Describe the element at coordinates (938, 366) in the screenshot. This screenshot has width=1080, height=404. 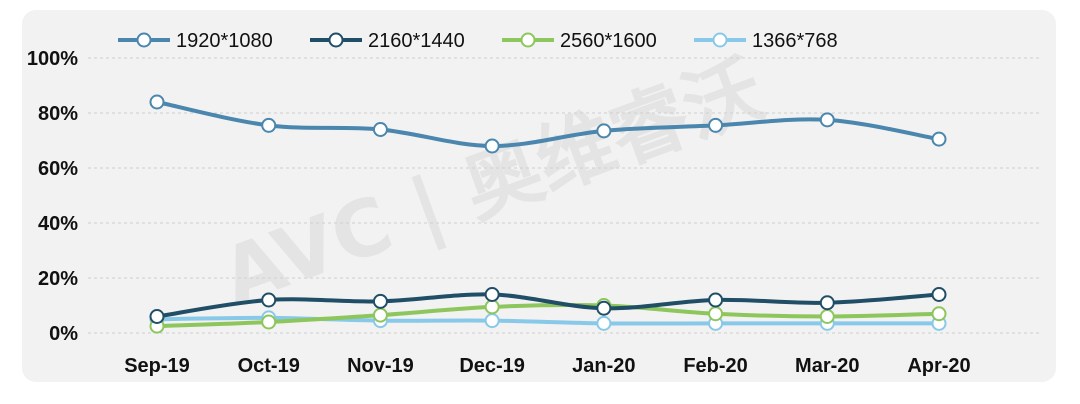
I see `x-tick-label: Apr-20` at that location.